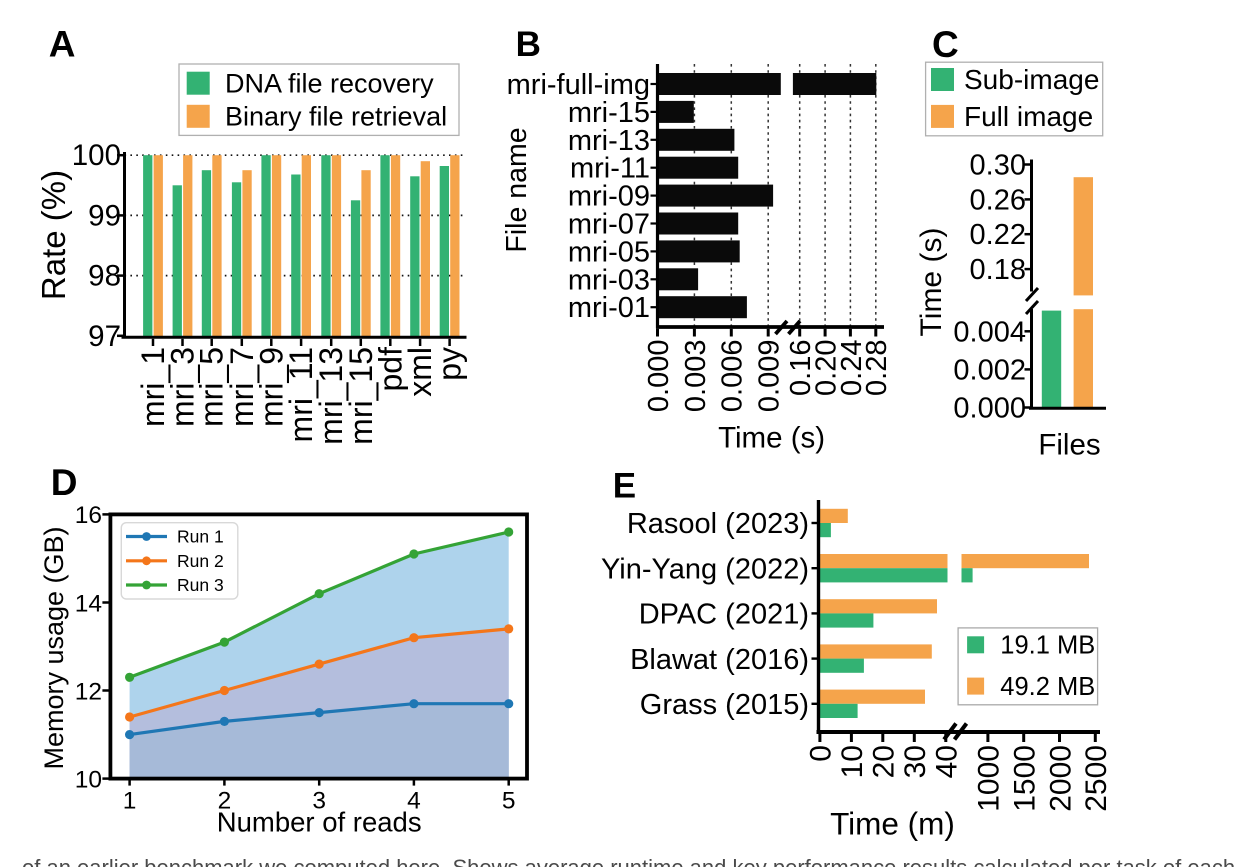  I want to click on svg-text: 0.18, so click(998, 270).